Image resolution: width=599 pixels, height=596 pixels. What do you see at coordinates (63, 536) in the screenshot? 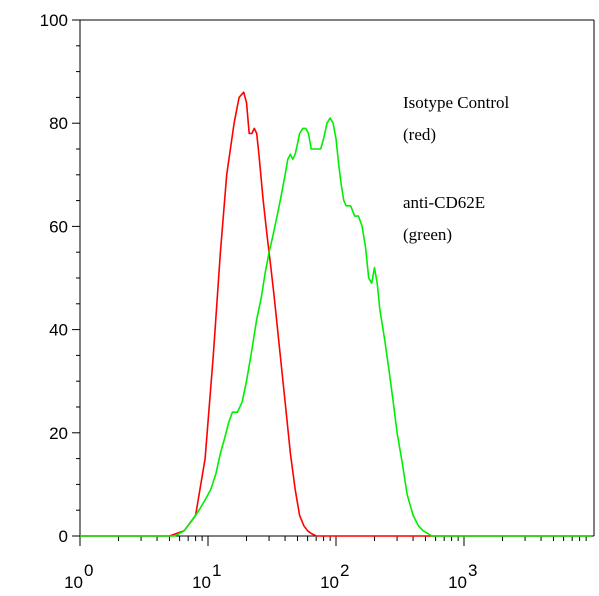
I see `y-tick-label: 0` at bounding box center [63, 536].